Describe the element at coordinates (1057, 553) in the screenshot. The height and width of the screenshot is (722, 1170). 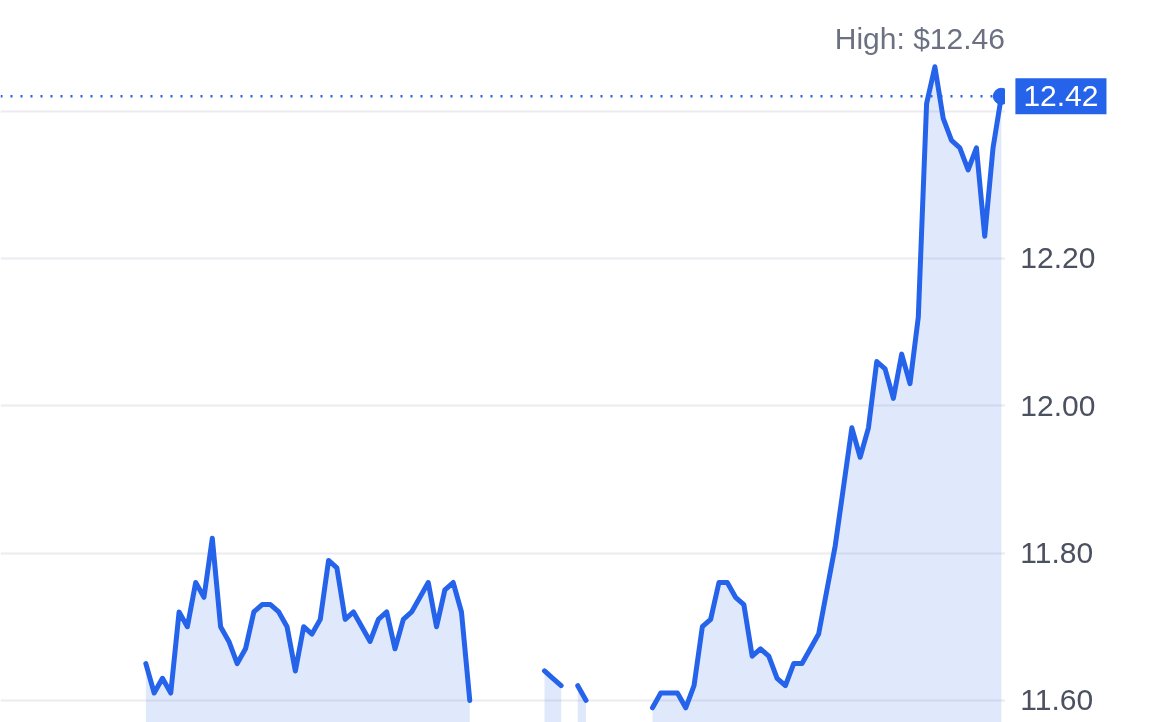
I see `y-tick-label: 11.80` at that location.